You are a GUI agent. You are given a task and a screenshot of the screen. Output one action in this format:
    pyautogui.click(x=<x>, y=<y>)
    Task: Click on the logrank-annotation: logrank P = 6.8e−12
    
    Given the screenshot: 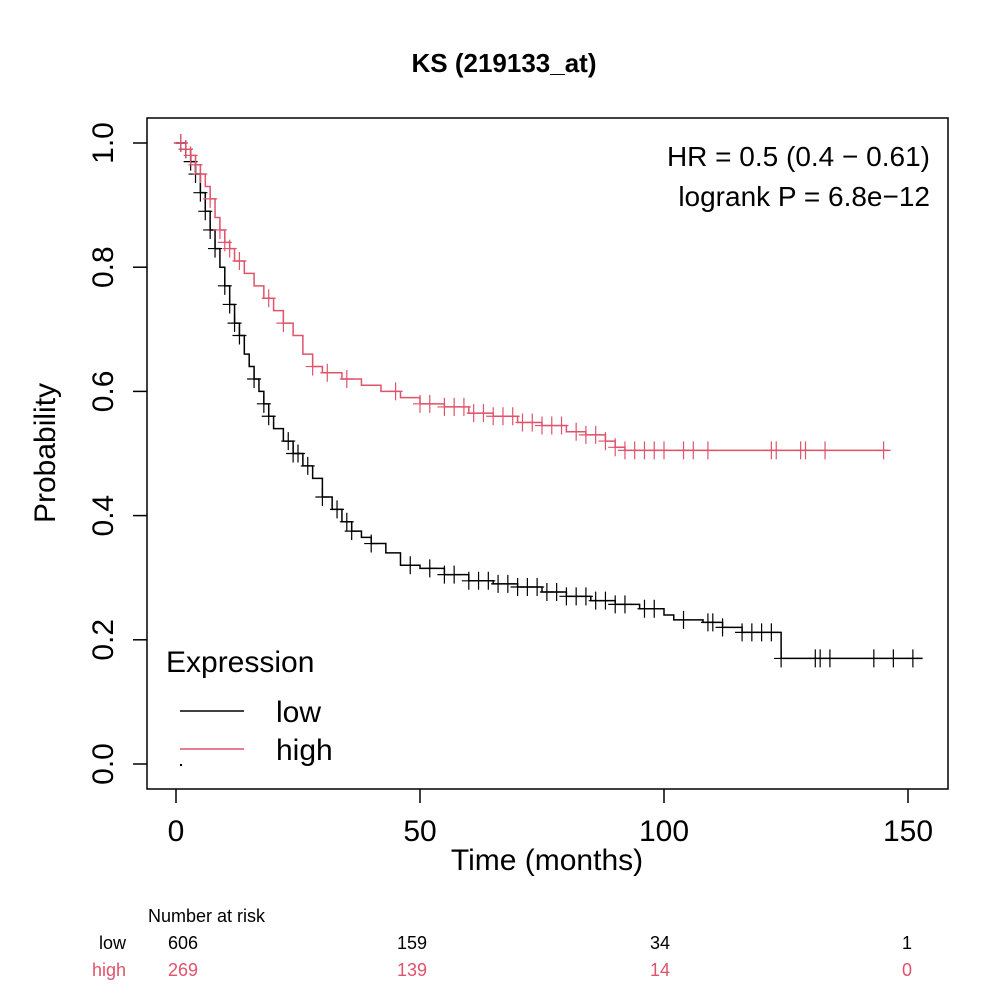 What is the action you would take?
    pyautogui.click(x=804, y=196)
    